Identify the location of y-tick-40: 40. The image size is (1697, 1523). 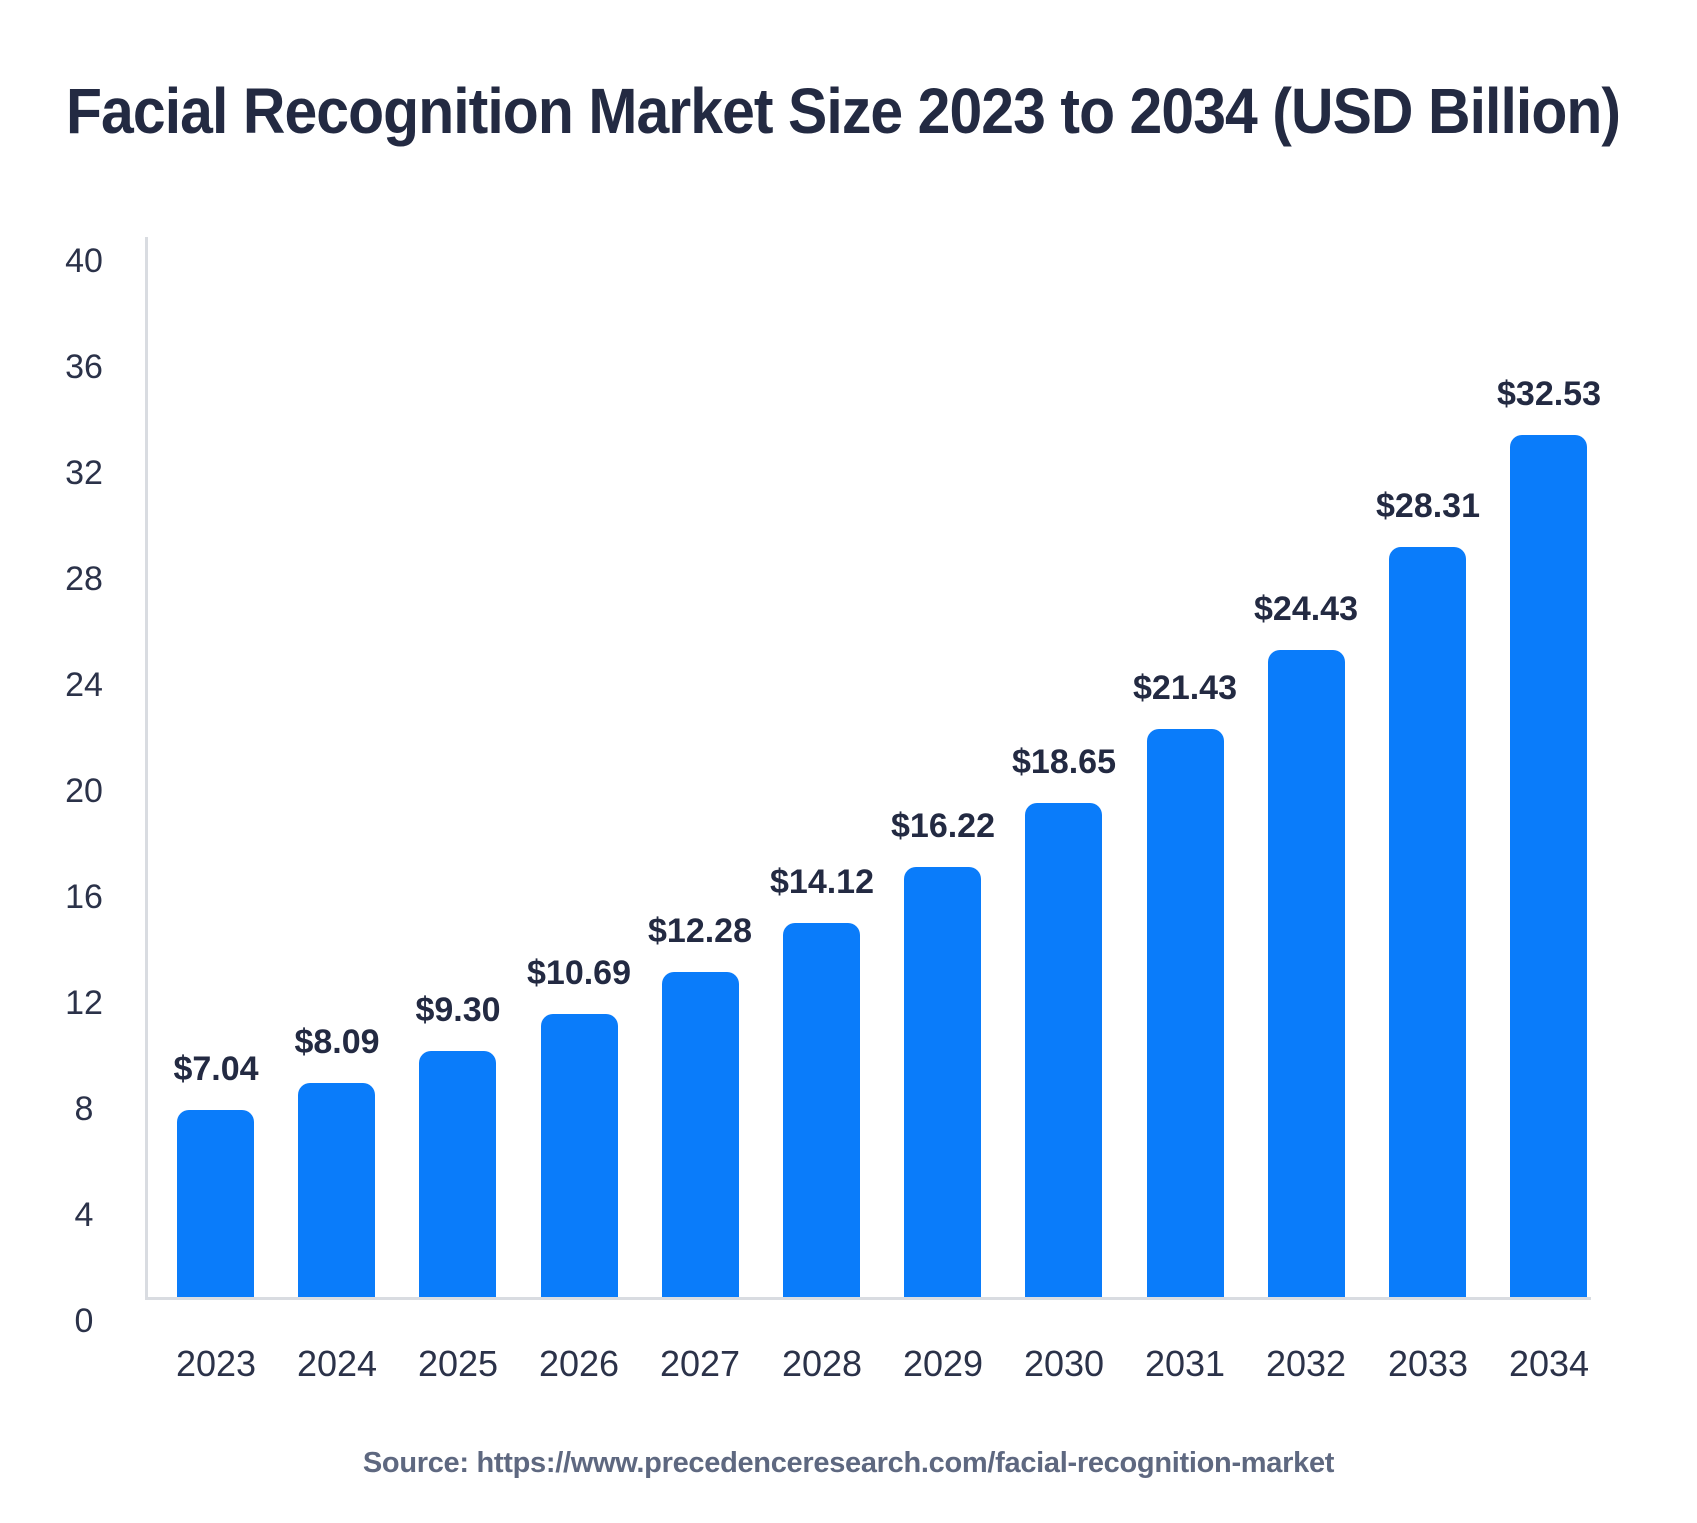
(84, 261).